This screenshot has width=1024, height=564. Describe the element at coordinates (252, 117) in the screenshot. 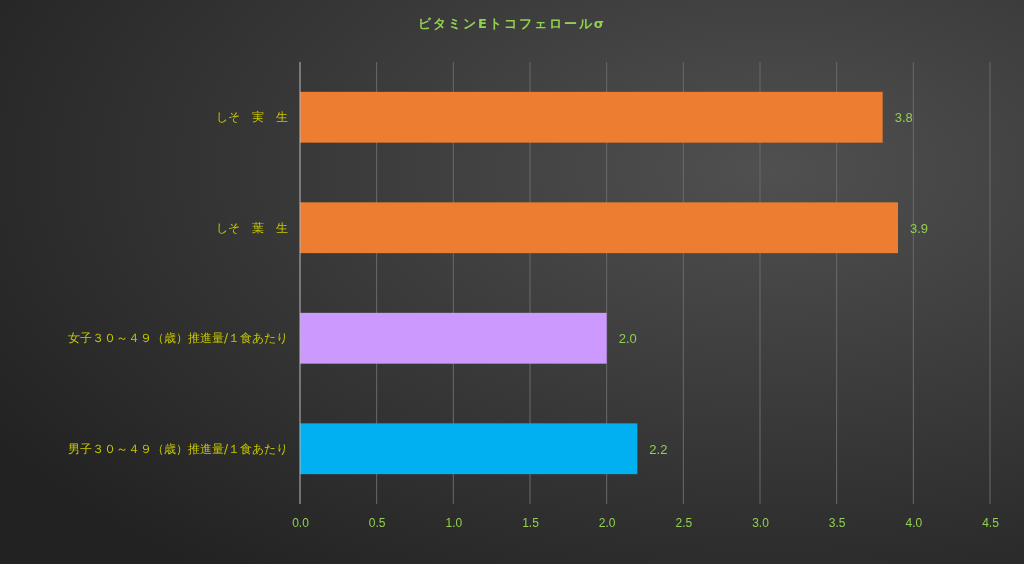

I see `y-tick-label: しそ 実 生` at that location.